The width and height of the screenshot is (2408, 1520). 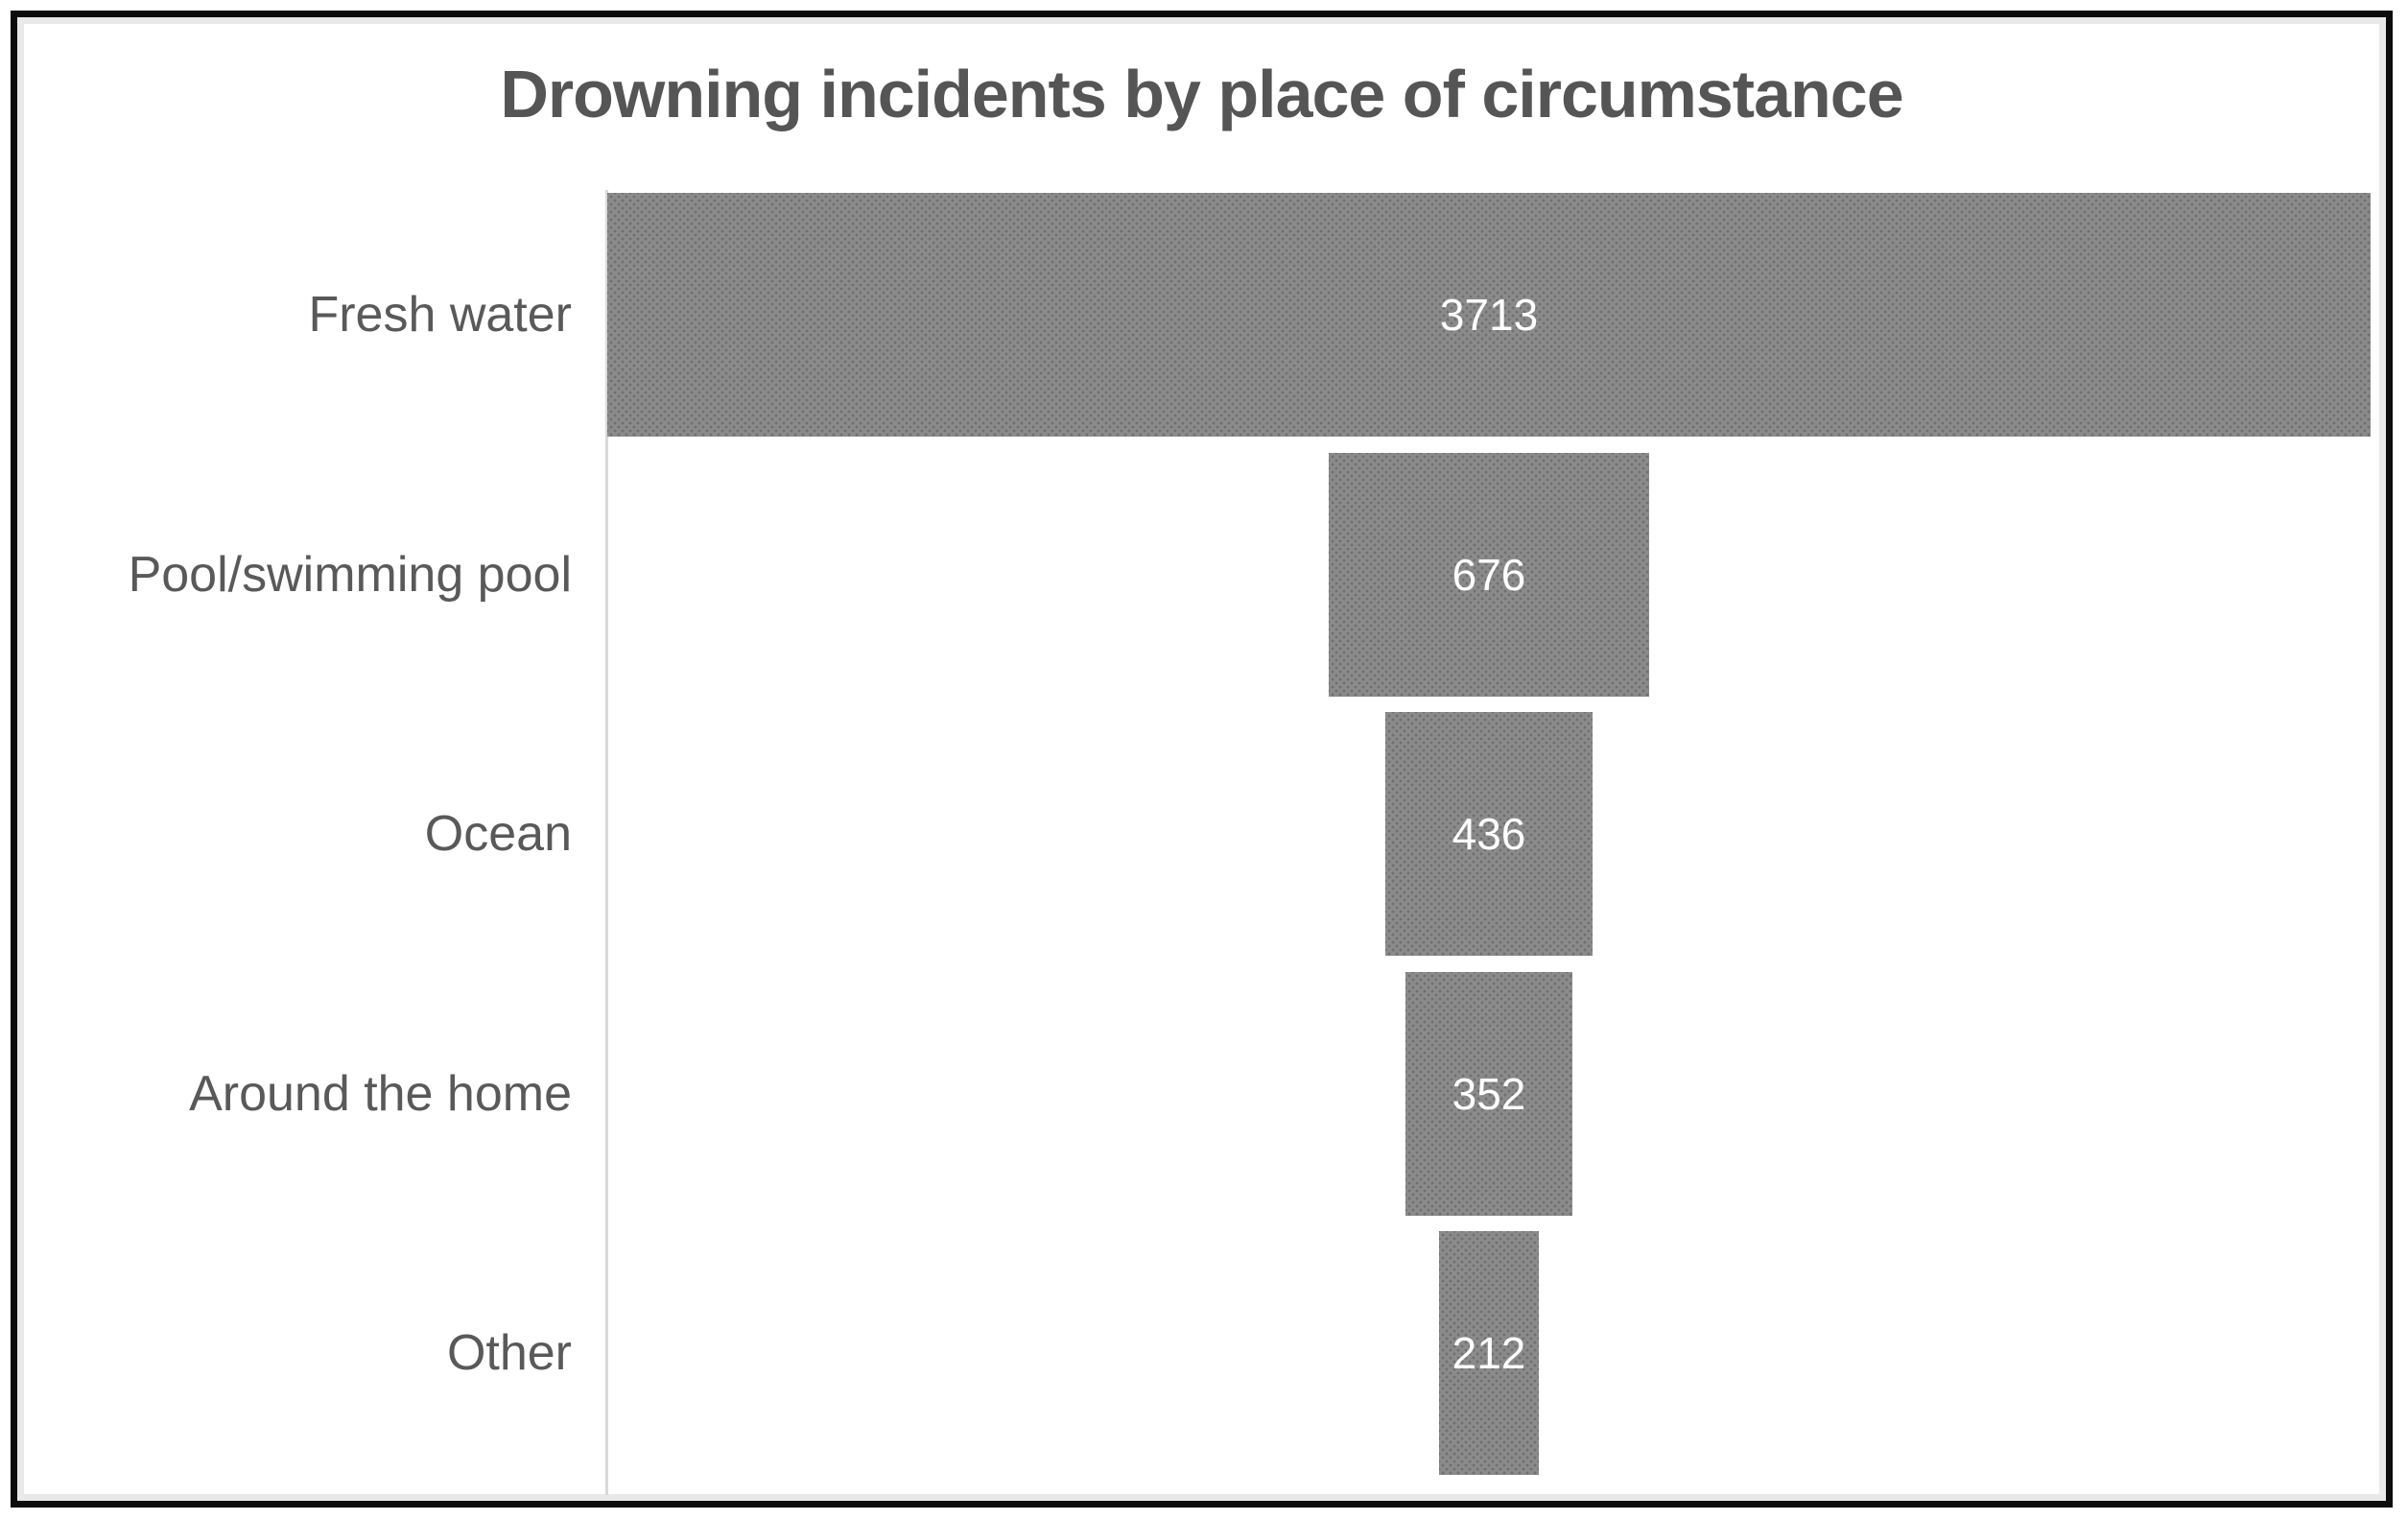 I want to click on funnel-bar: 212, so click(x=1489, y=1353).